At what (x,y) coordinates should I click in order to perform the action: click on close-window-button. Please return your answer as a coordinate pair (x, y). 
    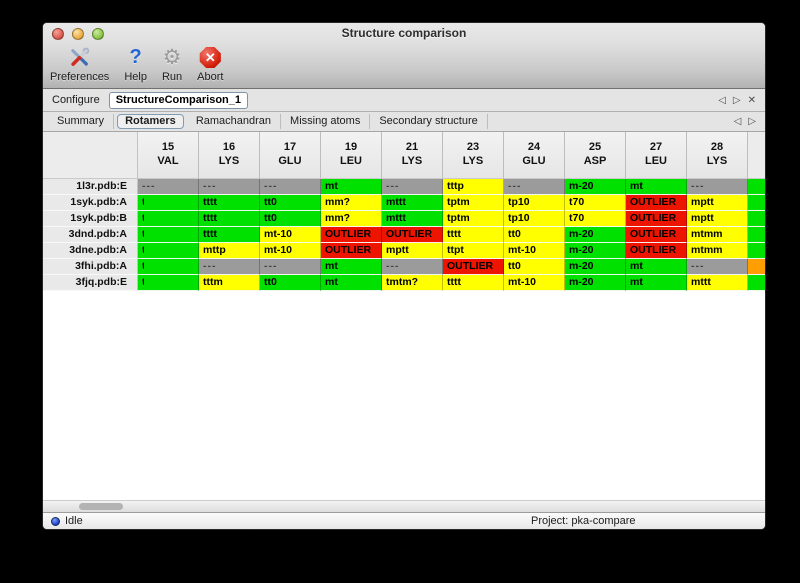
    Looking at the image, I should click on (58, 34).